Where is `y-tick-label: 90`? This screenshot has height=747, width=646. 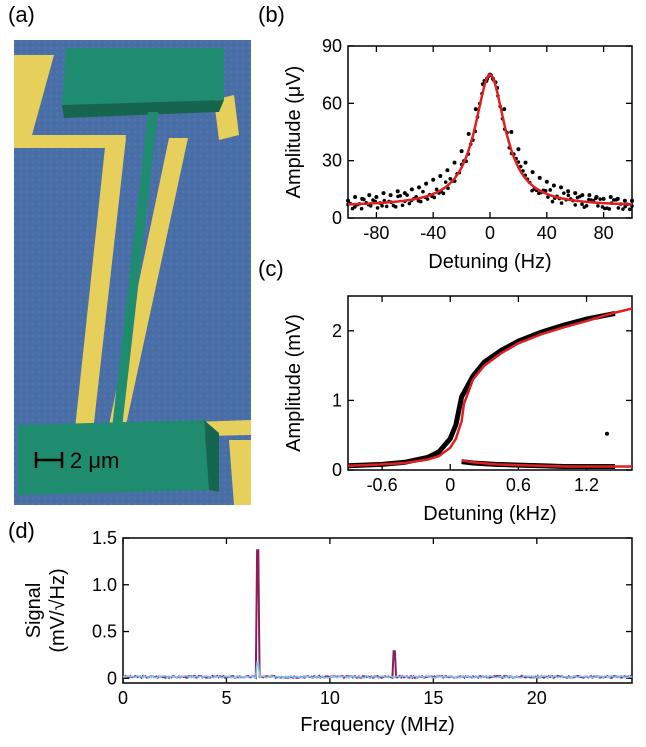 y-tick-label: 90 is located at coordinates (332, 46).